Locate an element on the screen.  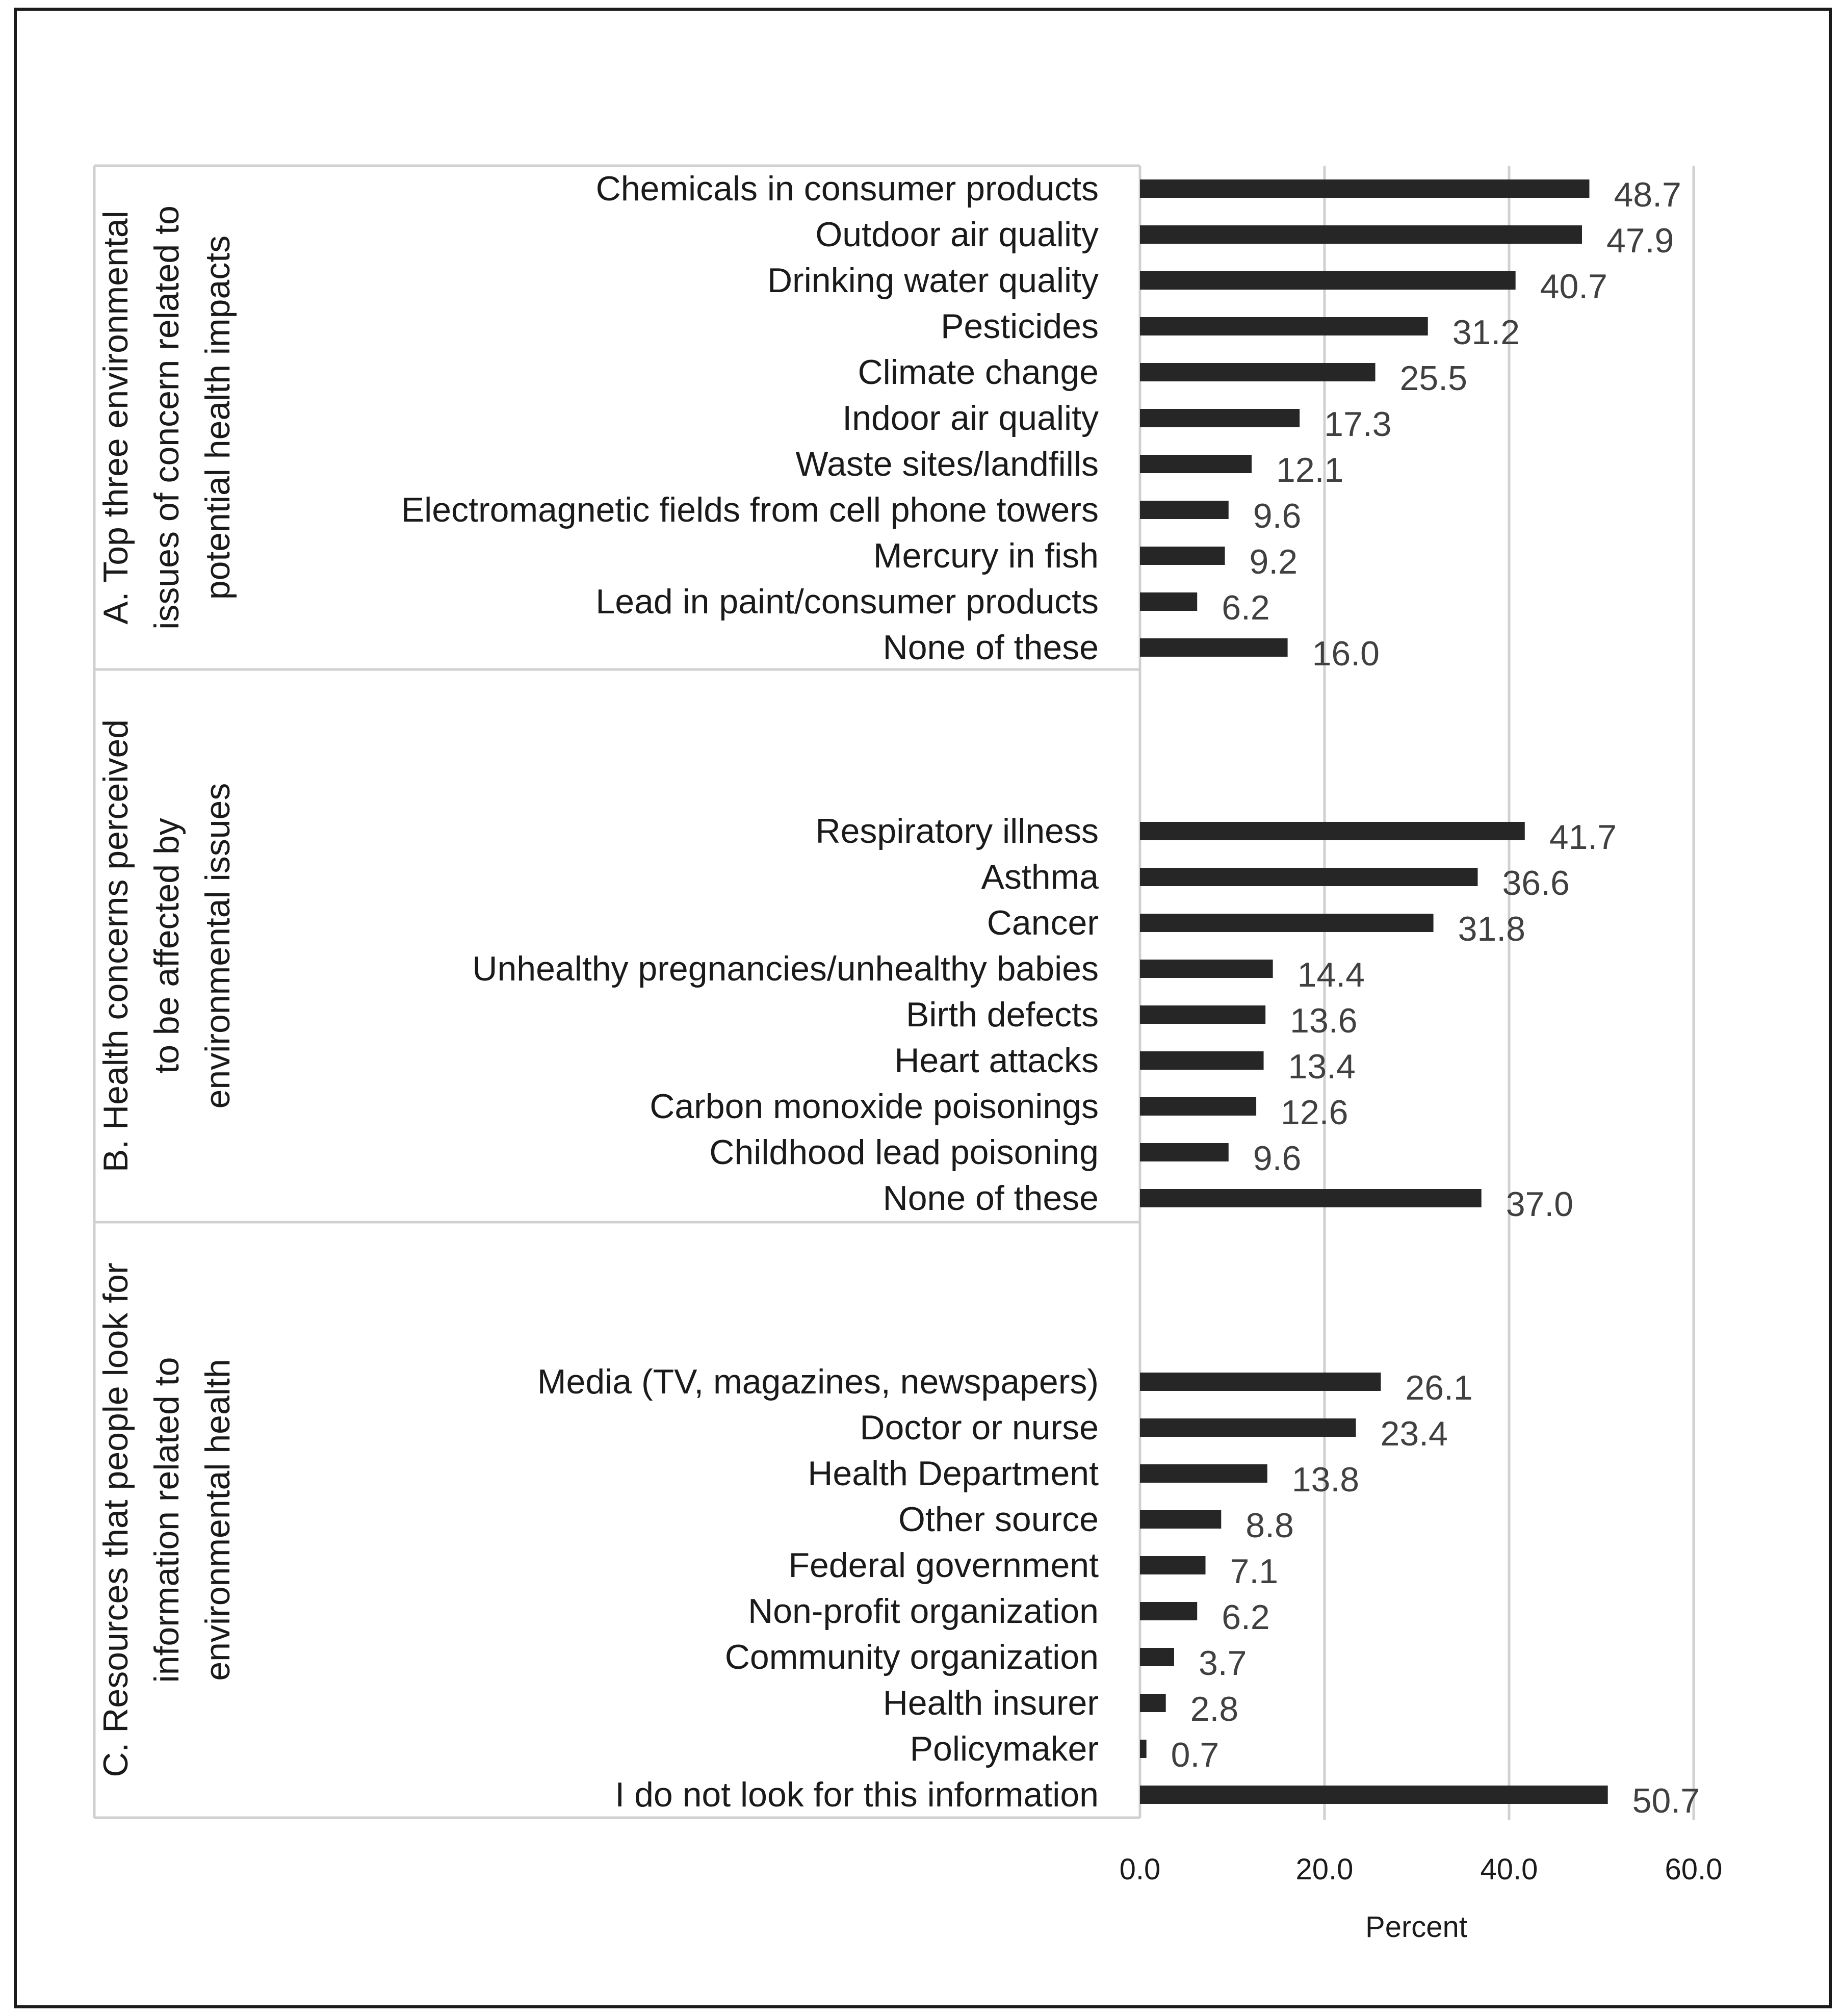
category-label: Mercury in fish is located at coordinates (986, 555).